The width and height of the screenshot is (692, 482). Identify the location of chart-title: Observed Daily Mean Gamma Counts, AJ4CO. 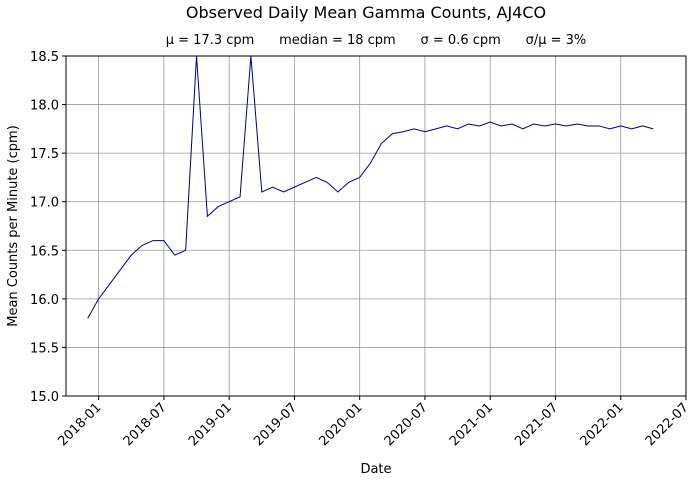
(366, 12).